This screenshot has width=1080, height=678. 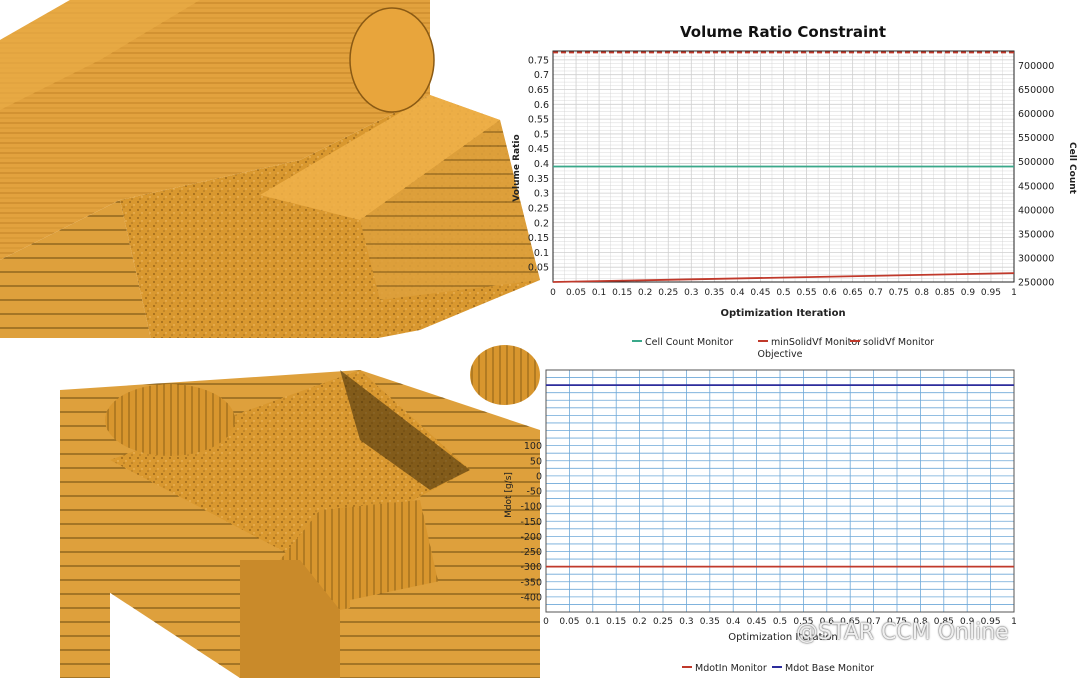 I want to click on chart2-x-tick-label: 0.35, so click(x=710, y=622).